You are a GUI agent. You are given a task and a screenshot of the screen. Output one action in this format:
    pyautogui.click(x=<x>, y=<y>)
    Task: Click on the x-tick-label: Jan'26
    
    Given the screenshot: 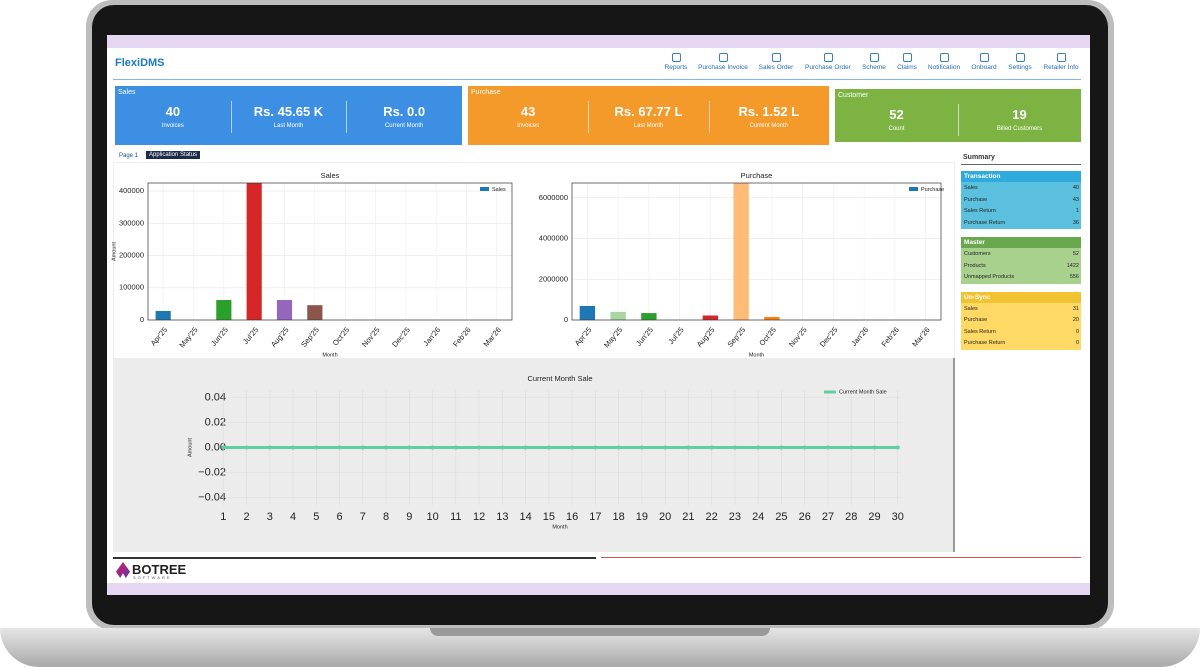 What is the action you would take?
    pyautogui.click(x=859, y=336)
    